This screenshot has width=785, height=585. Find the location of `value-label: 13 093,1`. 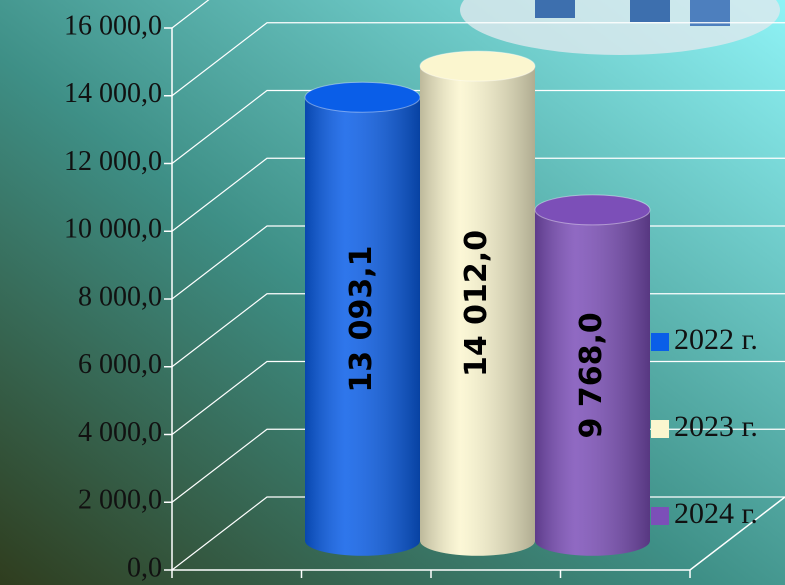

value-label: 13 093,1 is located at coordinates (361, 318).